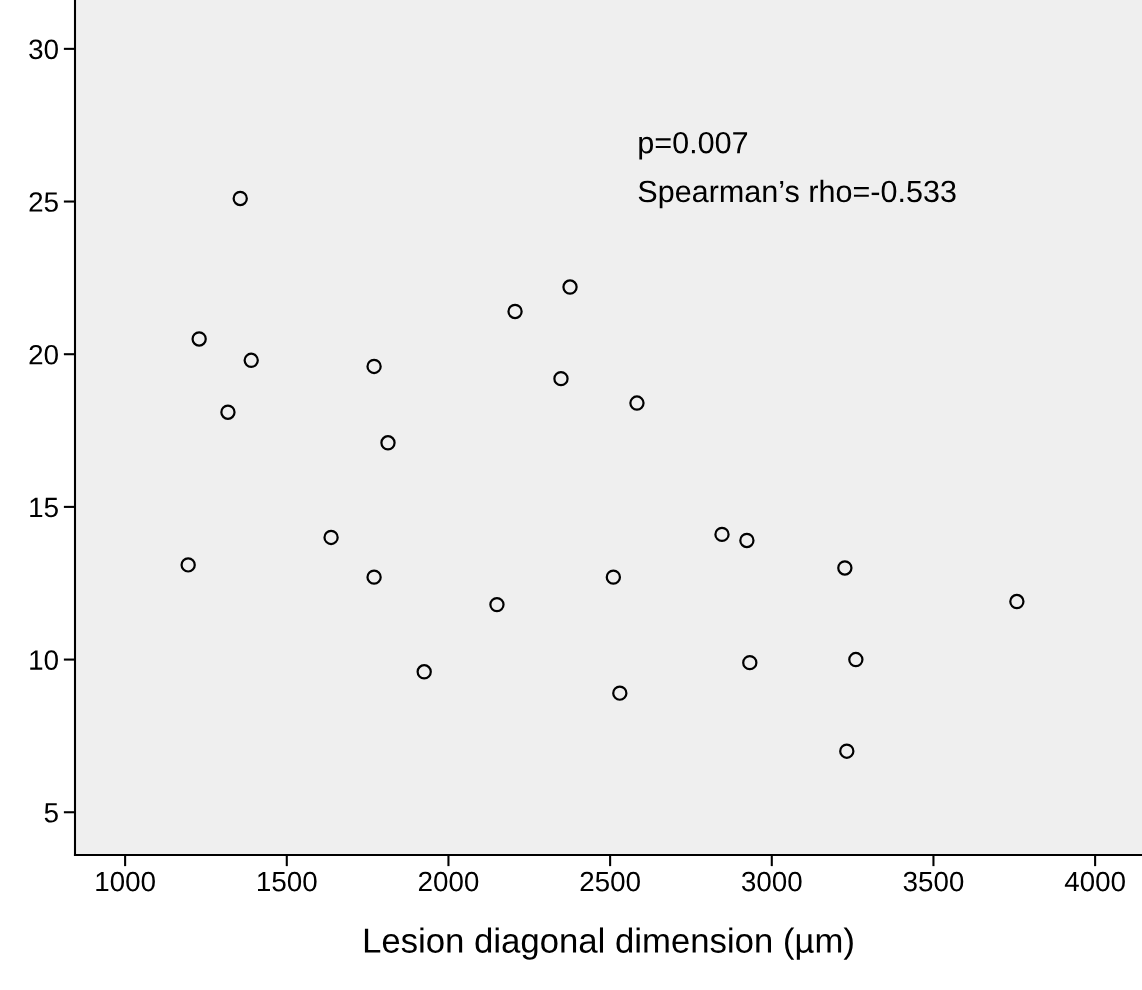 This screenshot has height=990, width=1142. Describe the element at coordinates (43, 49) in the screenshot. I see `y-tick-label: 30` at that location.